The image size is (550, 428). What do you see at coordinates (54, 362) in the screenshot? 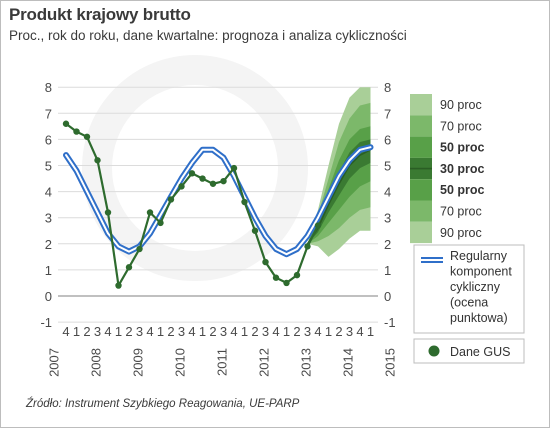
I see `x-year-label: 2007` at bounding box center [54, 362].